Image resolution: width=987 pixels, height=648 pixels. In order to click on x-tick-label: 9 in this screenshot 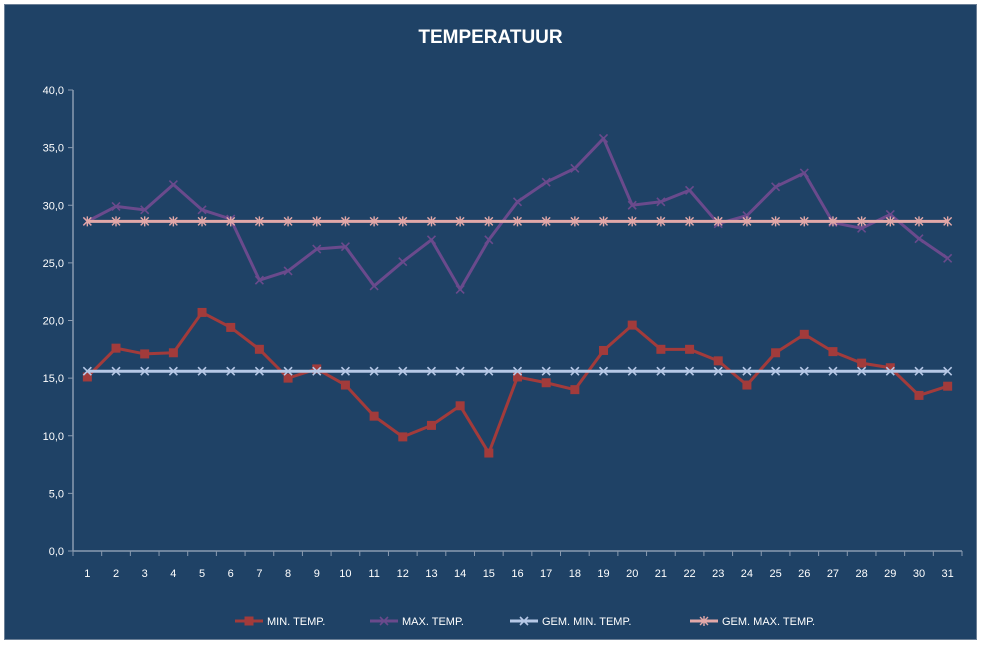, I will do `click(317, 574)`.